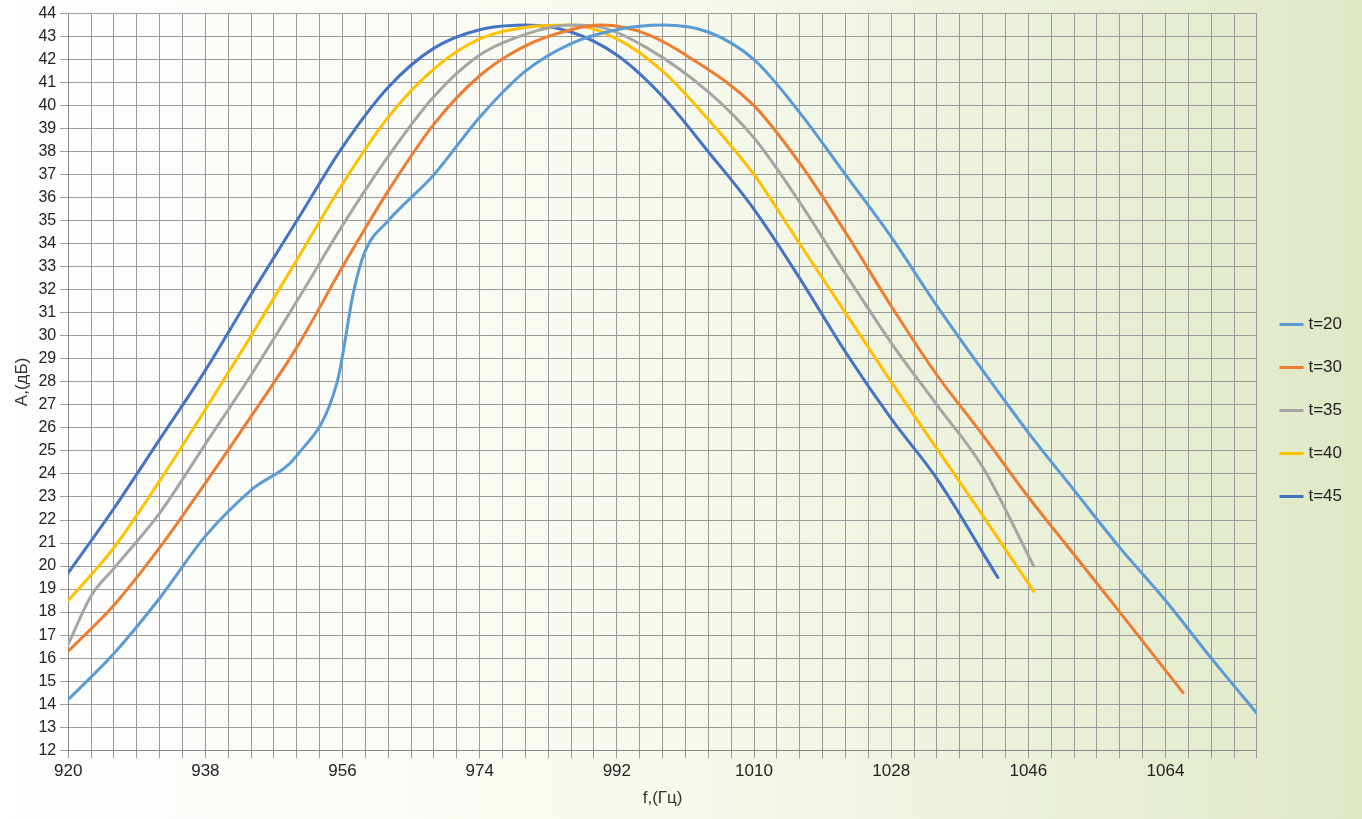 The height and width of the screenshot is (819, 1362). Describe the element at coordinates (47, 289) in the screenshot. I see `y-tick-label: 32` at that location.